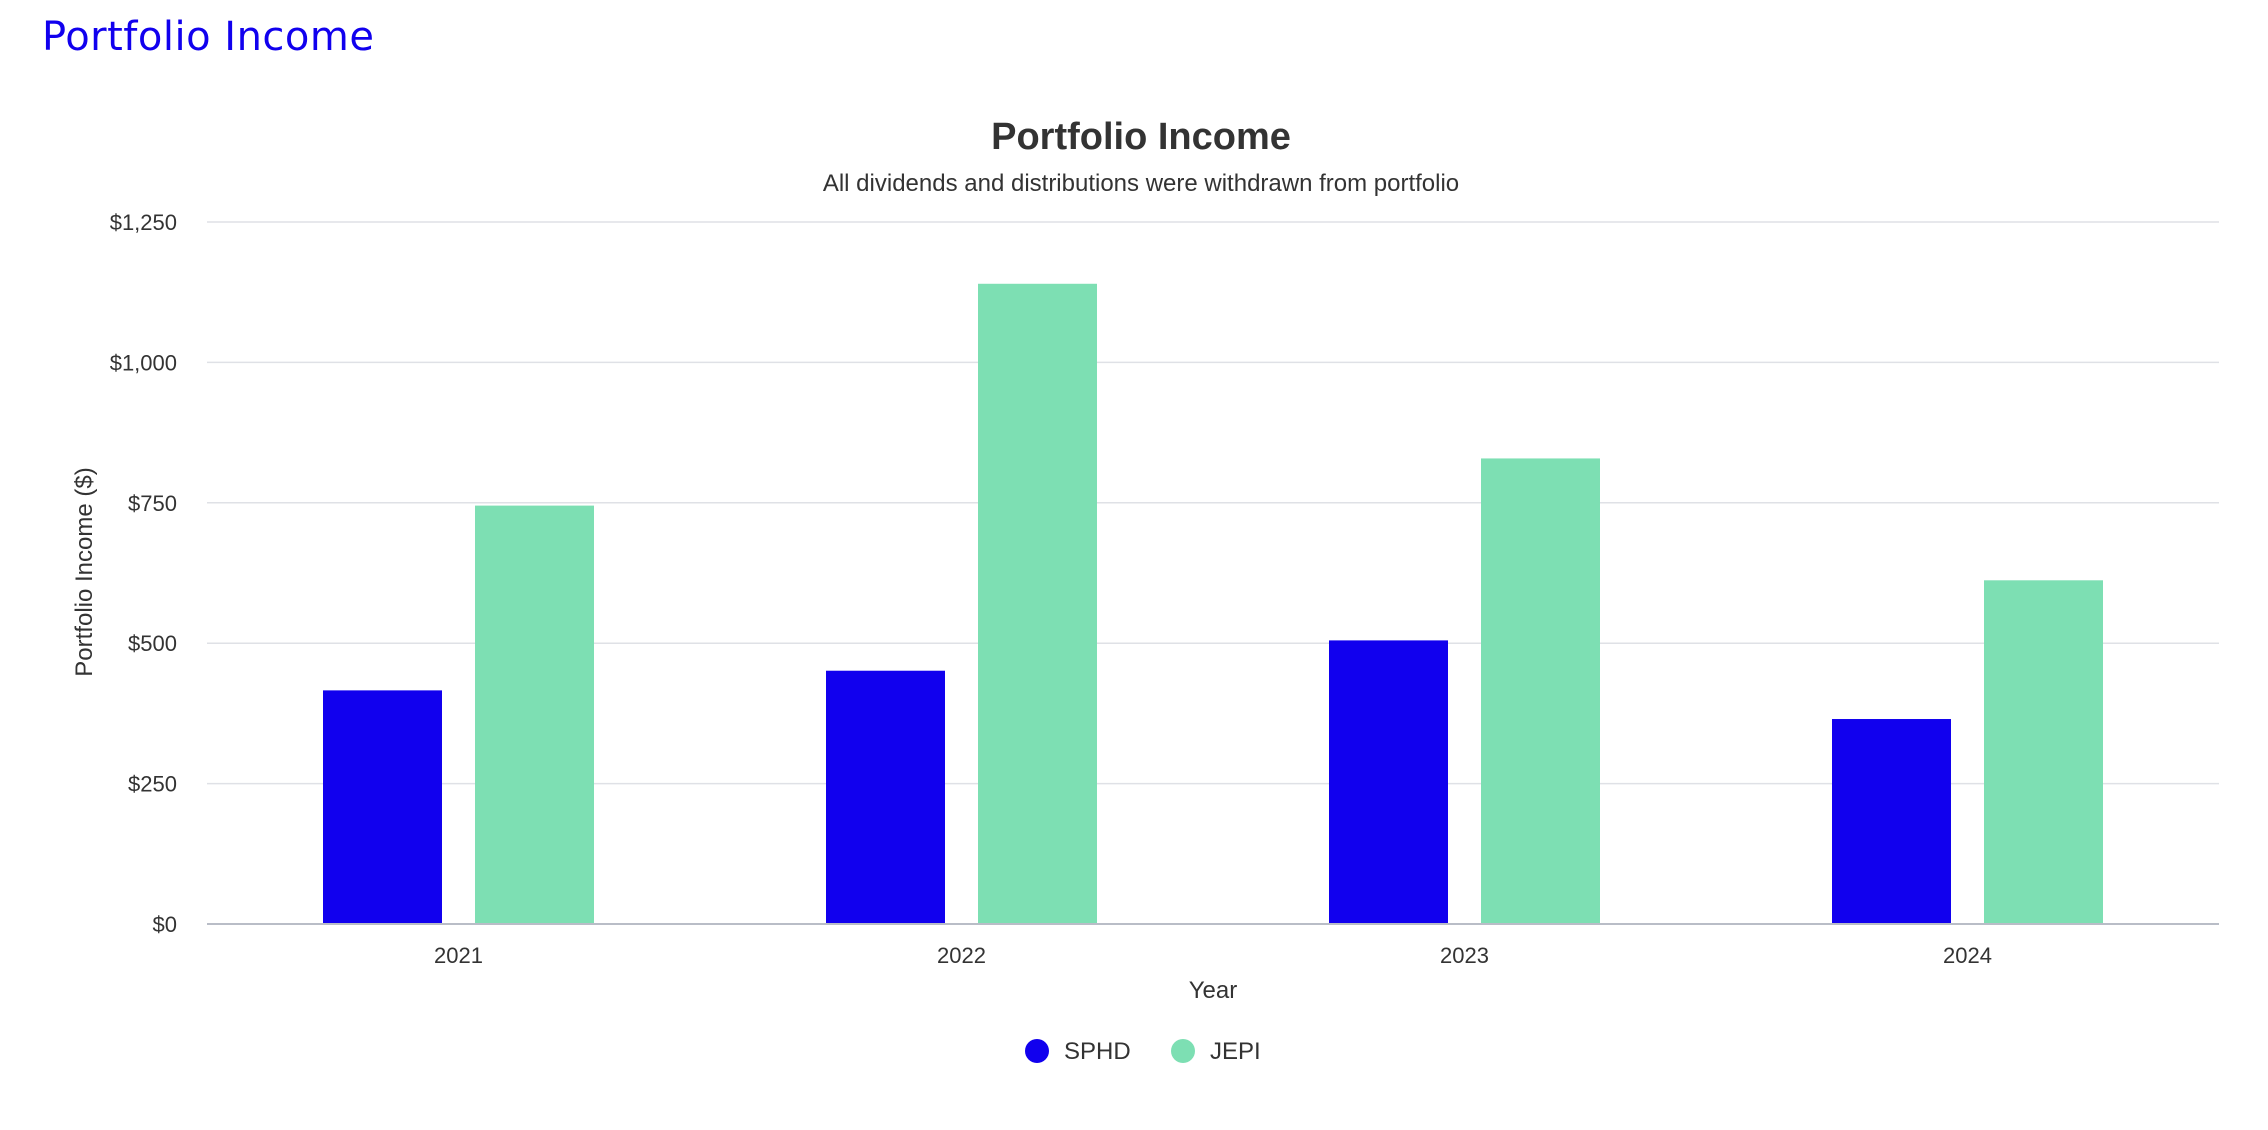 This screenshot has width=2268, height=1130. Describe the element at coordinates (152, 503) in the screenshot. I see `y-tick-label: $750` at that location.